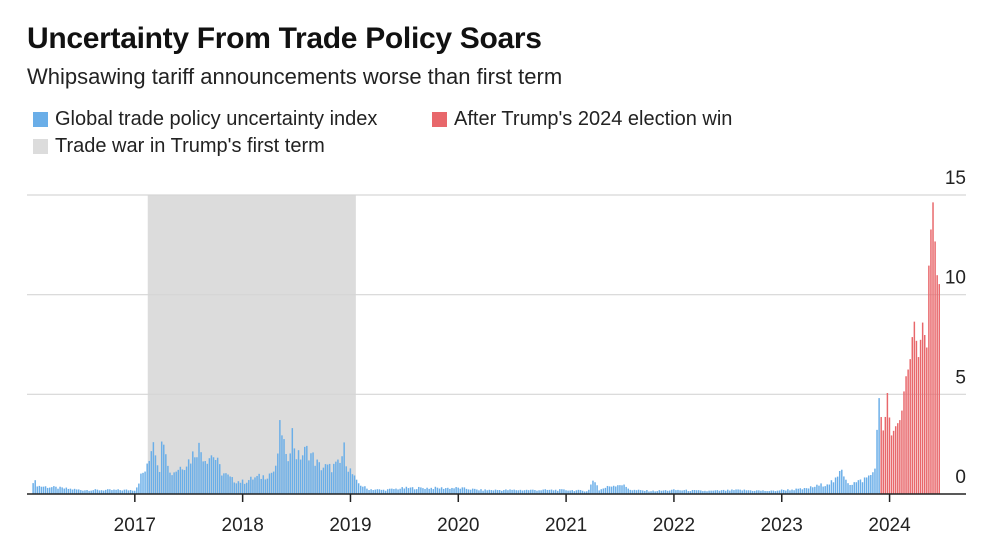 The image size is (1000, 545). What do you see at coordinates (179, 146) in the screenshot?
I see `legend-item-trade-war: Trade war in Trump's first term` at bounding box center [179, 146].